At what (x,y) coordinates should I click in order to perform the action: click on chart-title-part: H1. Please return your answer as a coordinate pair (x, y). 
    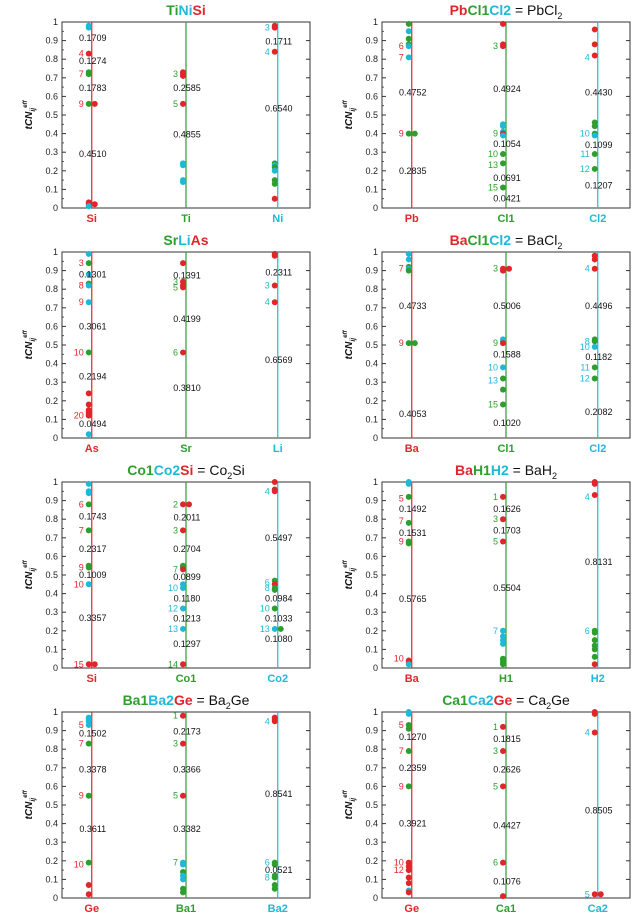
    Looking at the image, I should click on (481, 470).